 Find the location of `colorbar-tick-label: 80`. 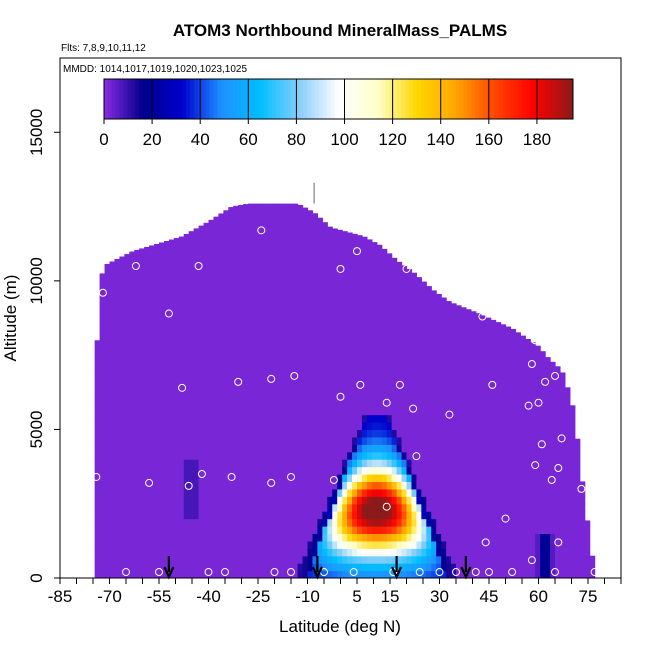

colorbar-tick-label: 80 is located at coordinates (296, 139).